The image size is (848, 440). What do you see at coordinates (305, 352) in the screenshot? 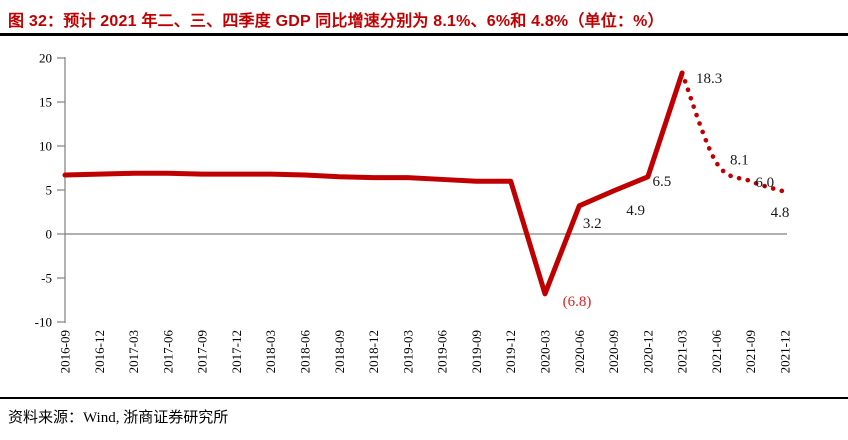
I see `x-tick-label: 2018-06` at bounding box center [305, 352].